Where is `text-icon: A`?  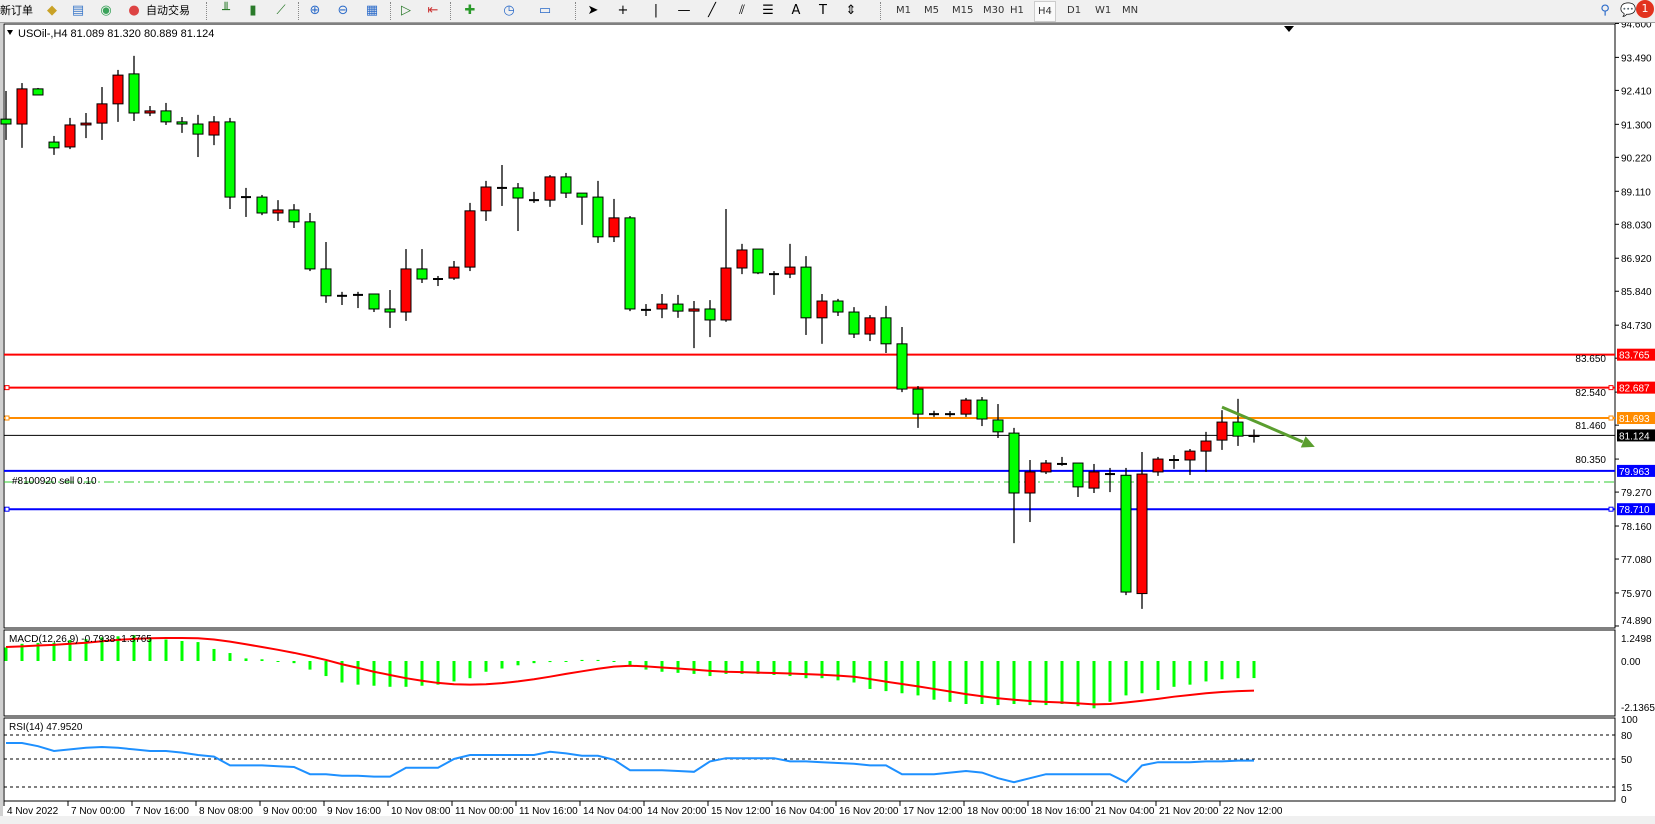
text-icon: A is located at coordinates (796, 10).